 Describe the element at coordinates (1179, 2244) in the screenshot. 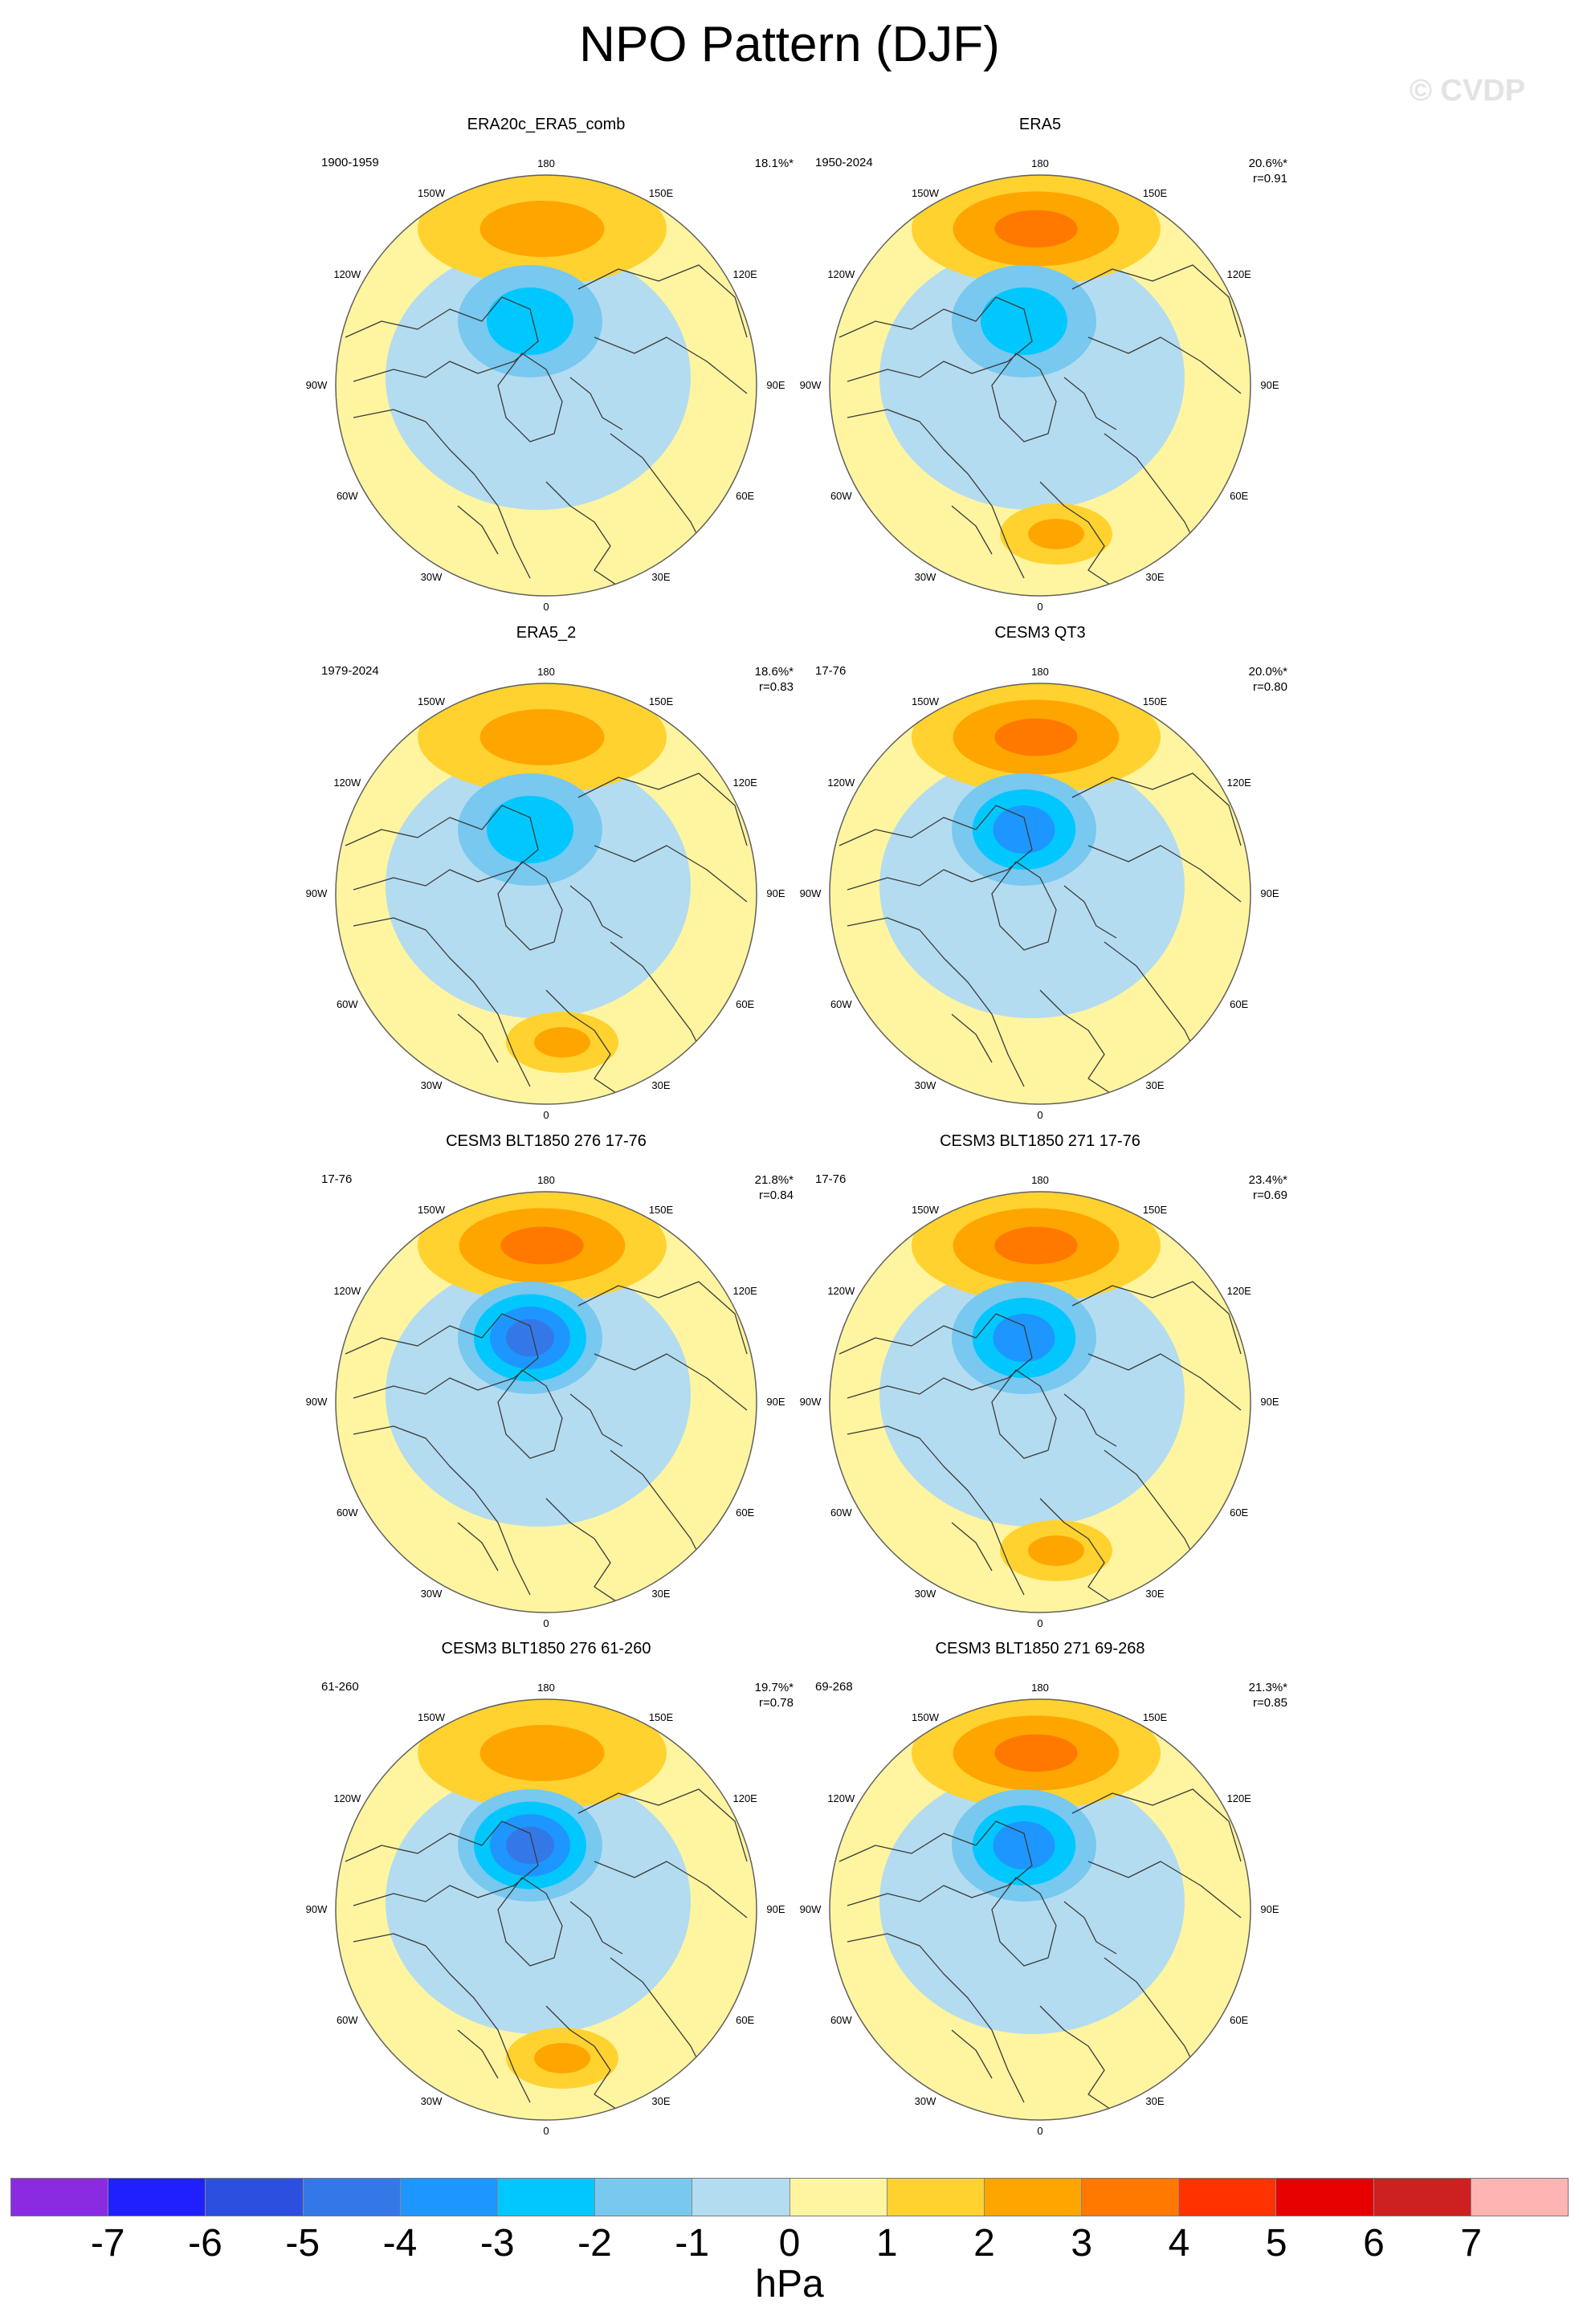

I see `colorbar-tick-label: 4` at that location.